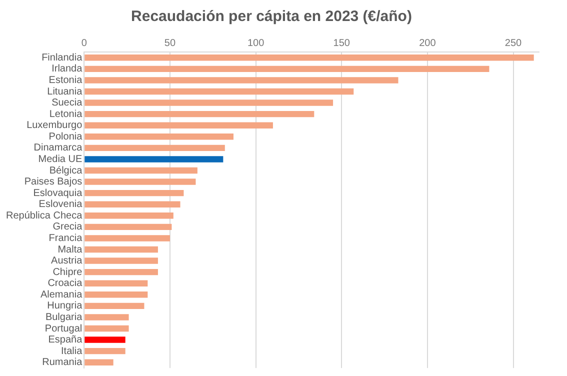 The image size is (567, 376). Describe the element at coordinates (67, 103) in the screenshot. I see `y-tick-label: Suecia` at that location.